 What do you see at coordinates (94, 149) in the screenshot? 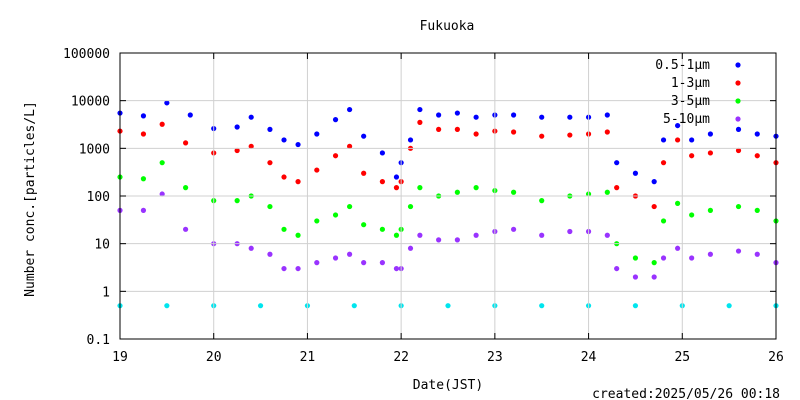
I see `y-tick-label: 1000` at bounding box center [94, 149].